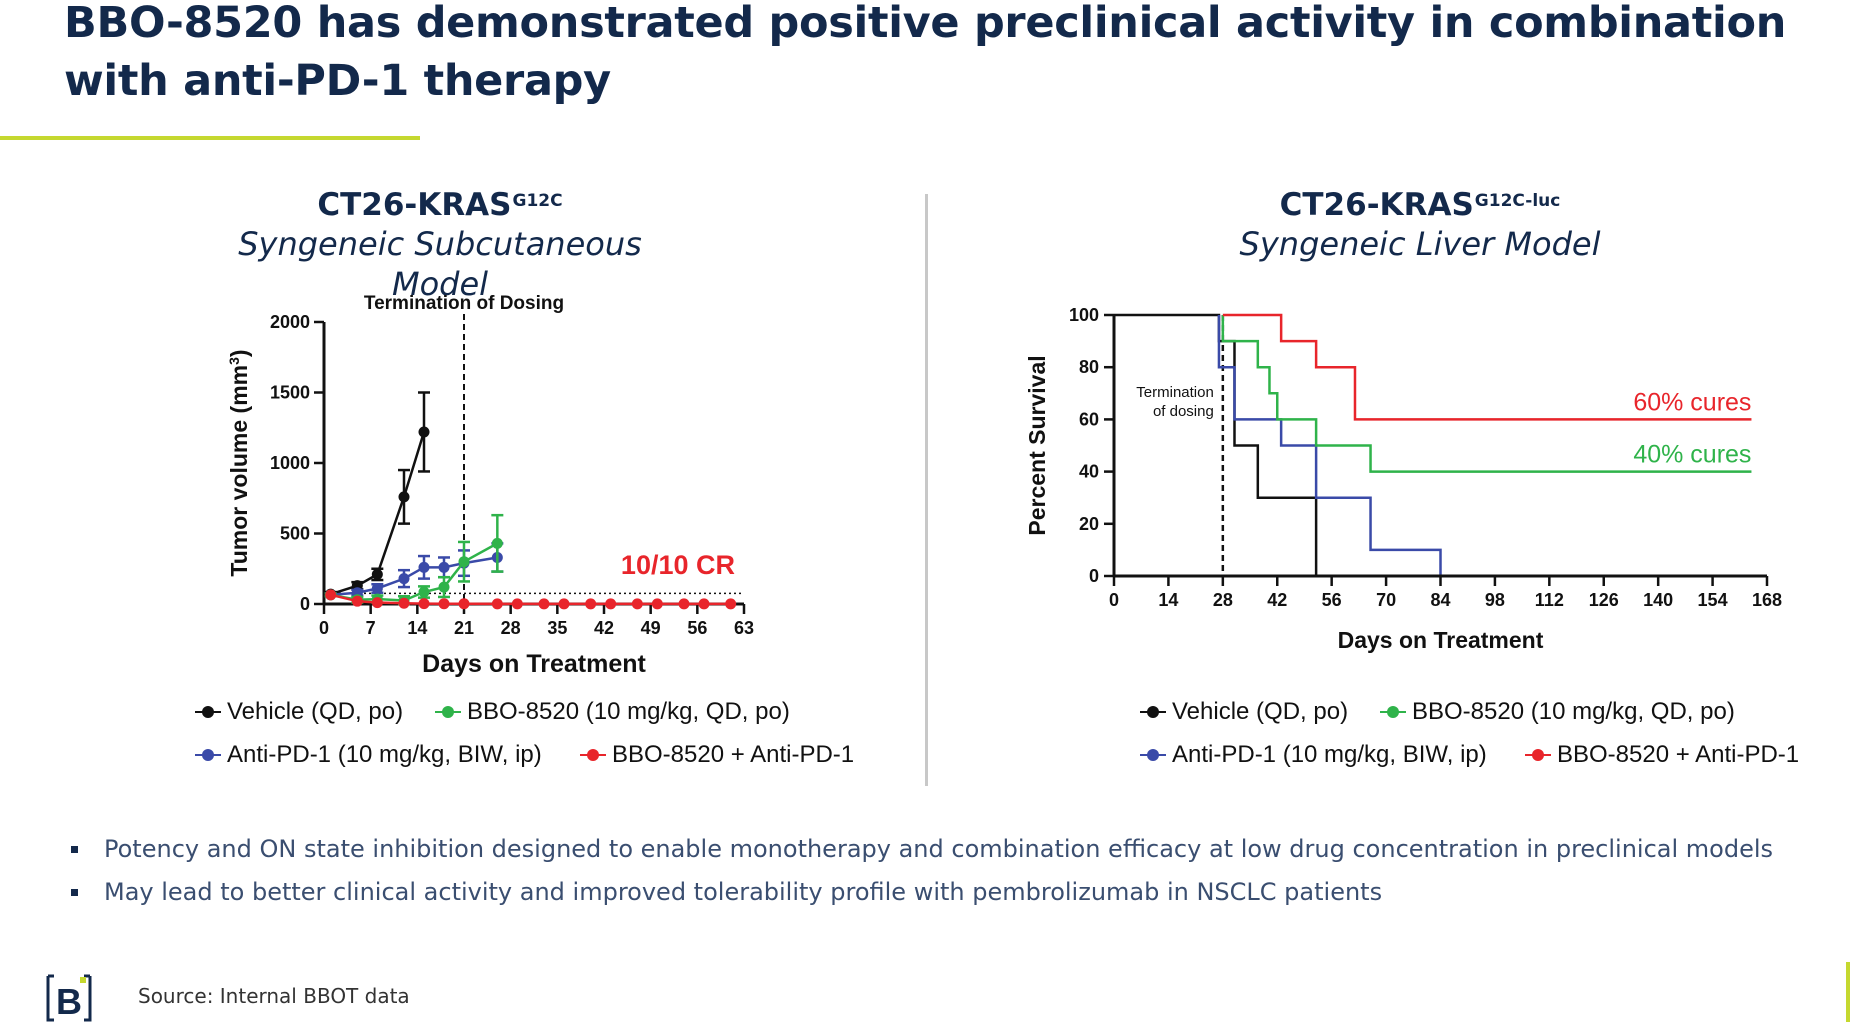 This screenshot has width=1854, height=1022. I want to click on legend-label: Vehicle (QD, po), so click(1260, 711).